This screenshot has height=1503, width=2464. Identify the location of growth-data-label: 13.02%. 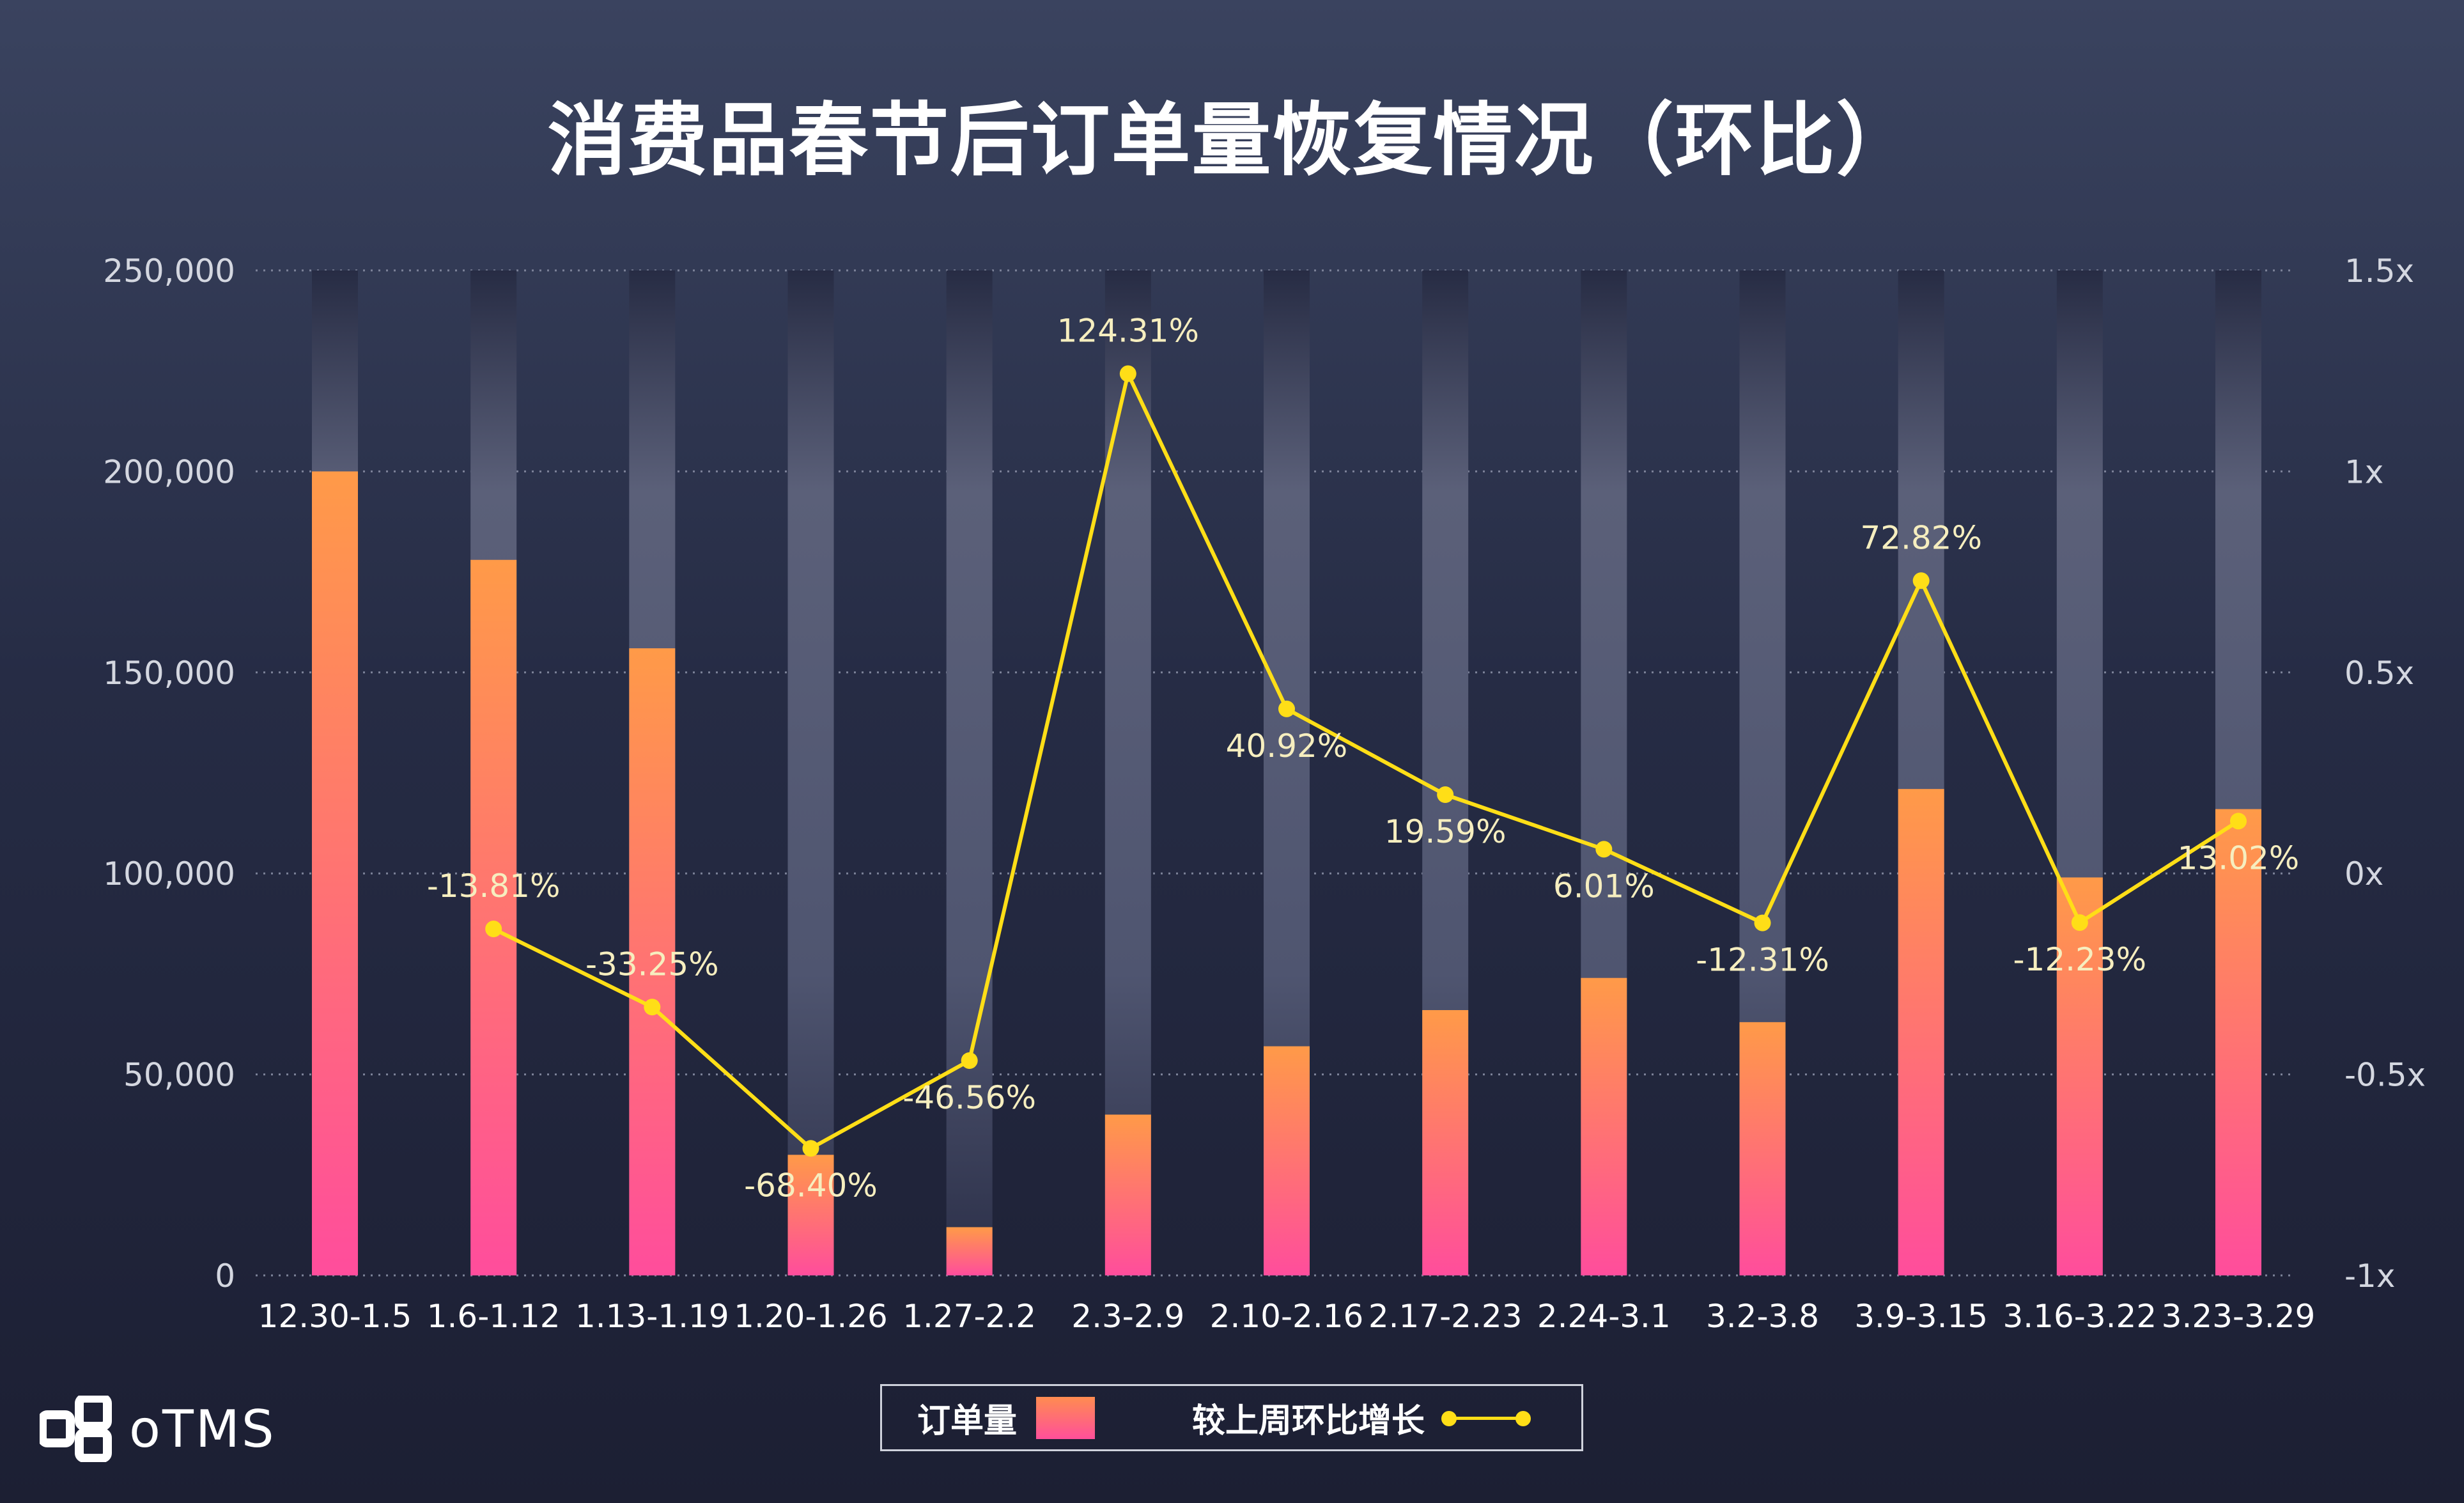
(2239, 857).